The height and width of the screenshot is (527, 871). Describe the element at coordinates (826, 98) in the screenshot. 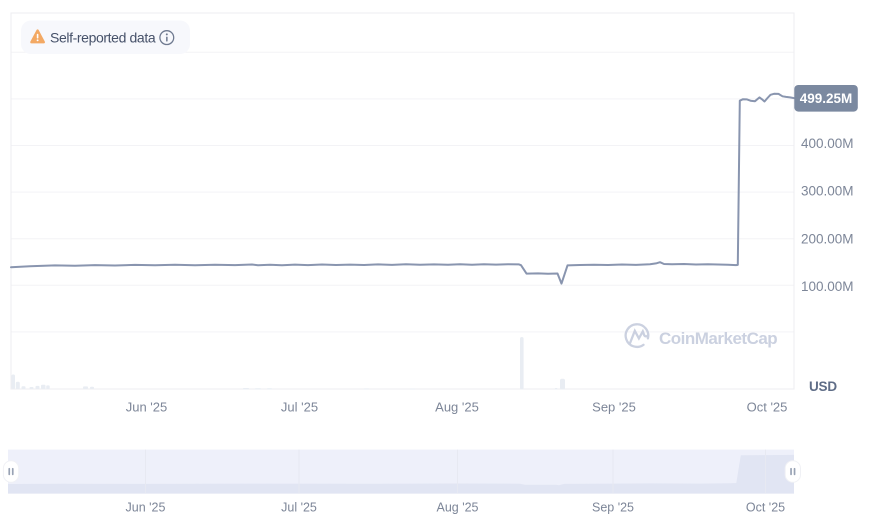

I see `svg-text: 499.25M` at that location.